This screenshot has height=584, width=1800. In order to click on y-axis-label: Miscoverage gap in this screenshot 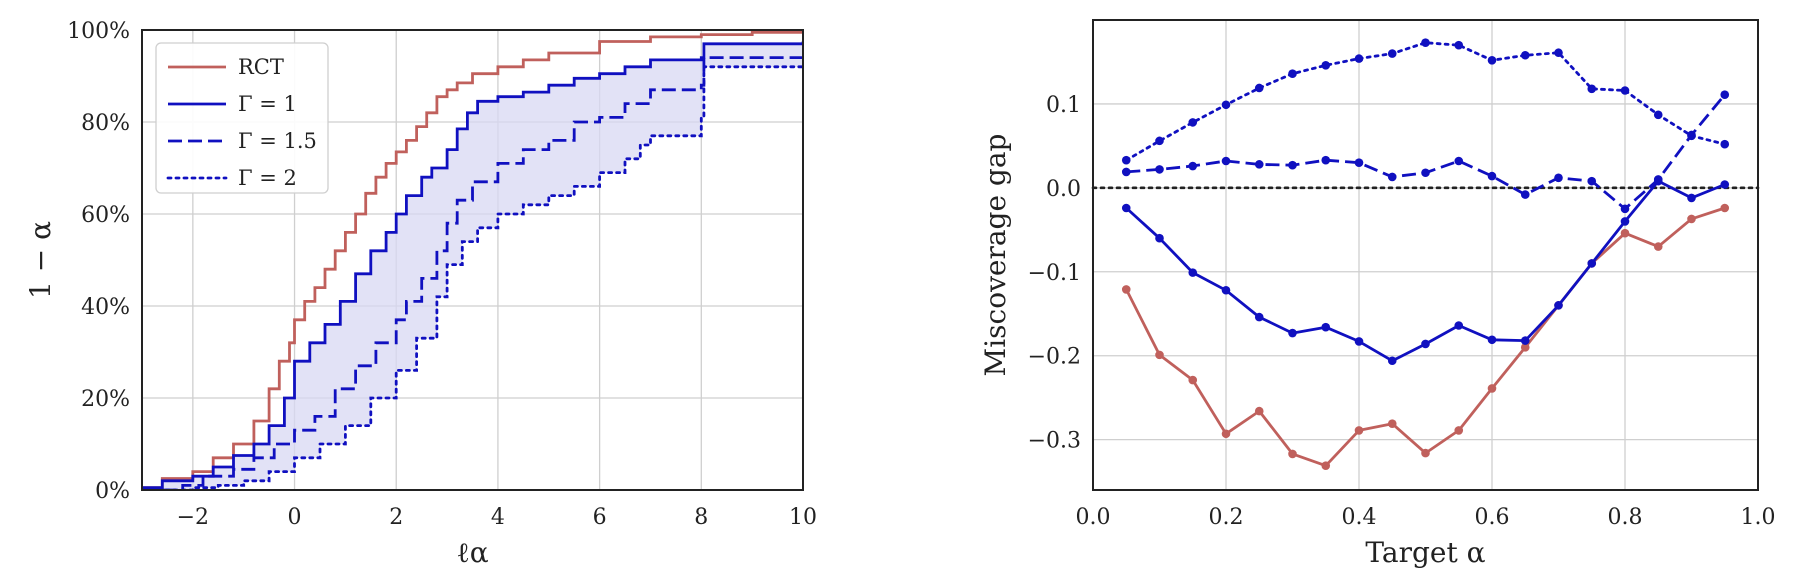, I will do `click(995, 255)`.